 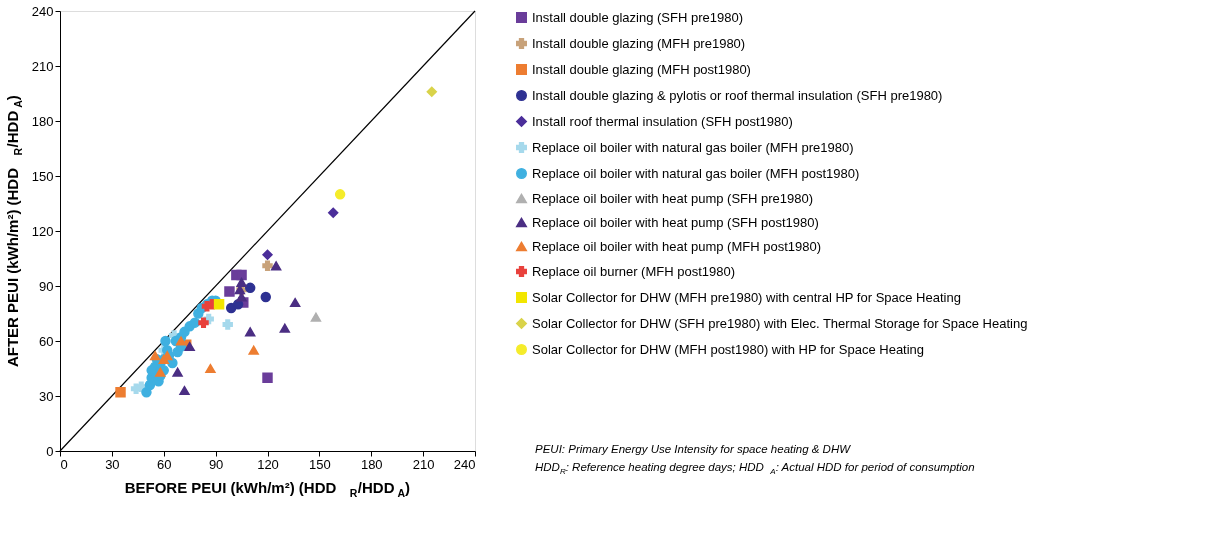 I want to click on legend-label: Install double glazing & pylotis or roof thermal insulation (SFH pre1980), so click(x=737, y=95).